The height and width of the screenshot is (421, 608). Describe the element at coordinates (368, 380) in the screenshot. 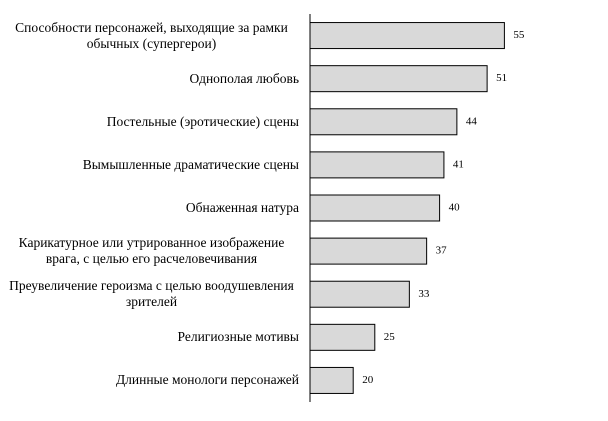

I see `value-label: 20` at that location.